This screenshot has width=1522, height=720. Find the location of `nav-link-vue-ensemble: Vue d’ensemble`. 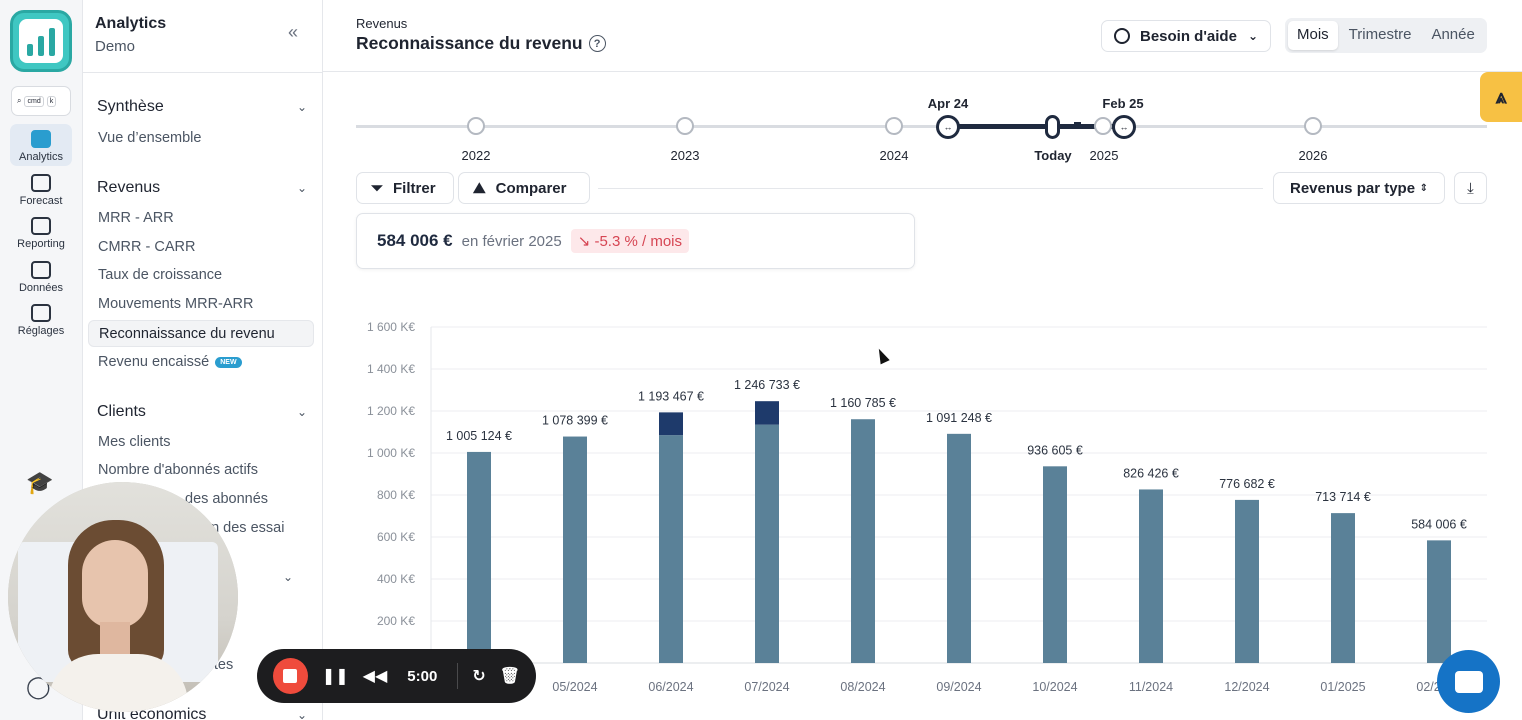

nav-link-vue-ensemble: Vue d’ensemble is located at coordinates (150, 138).